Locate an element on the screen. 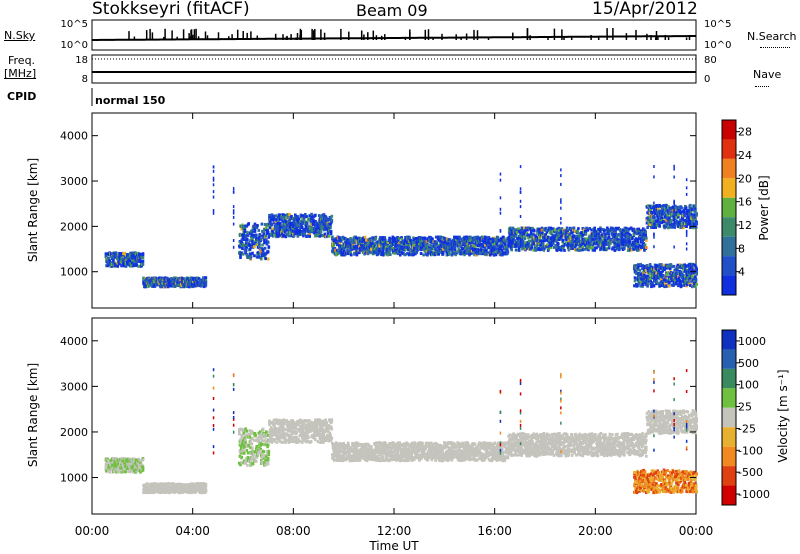 The image size is (800, 554). plot-title: Stokkseyri (fitACF) is located at coordinates (171, 9).